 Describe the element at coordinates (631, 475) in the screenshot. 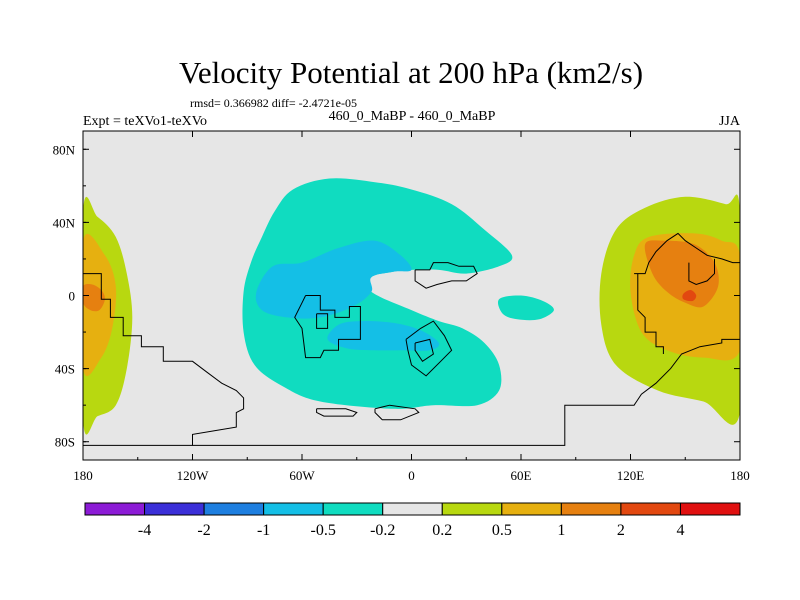

I see `x-tick-label: 120E` at that location.